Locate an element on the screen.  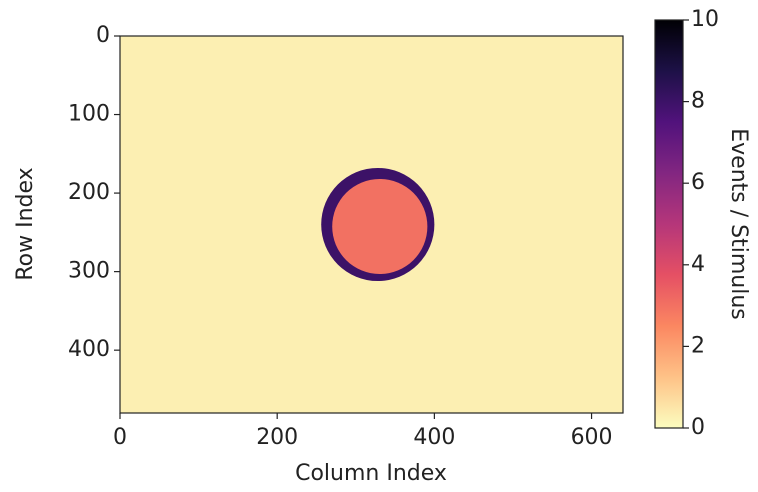
y-tick-label: 300 is located at coordinates (89, 271).